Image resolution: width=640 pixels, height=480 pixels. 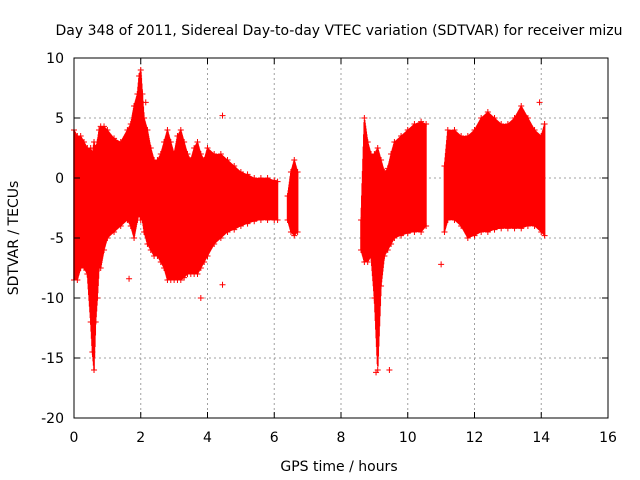 What do you see at coordinates (59, 119) in the screenshot?
I see `y-tick-label: 5` at bounding box center [59, 119].